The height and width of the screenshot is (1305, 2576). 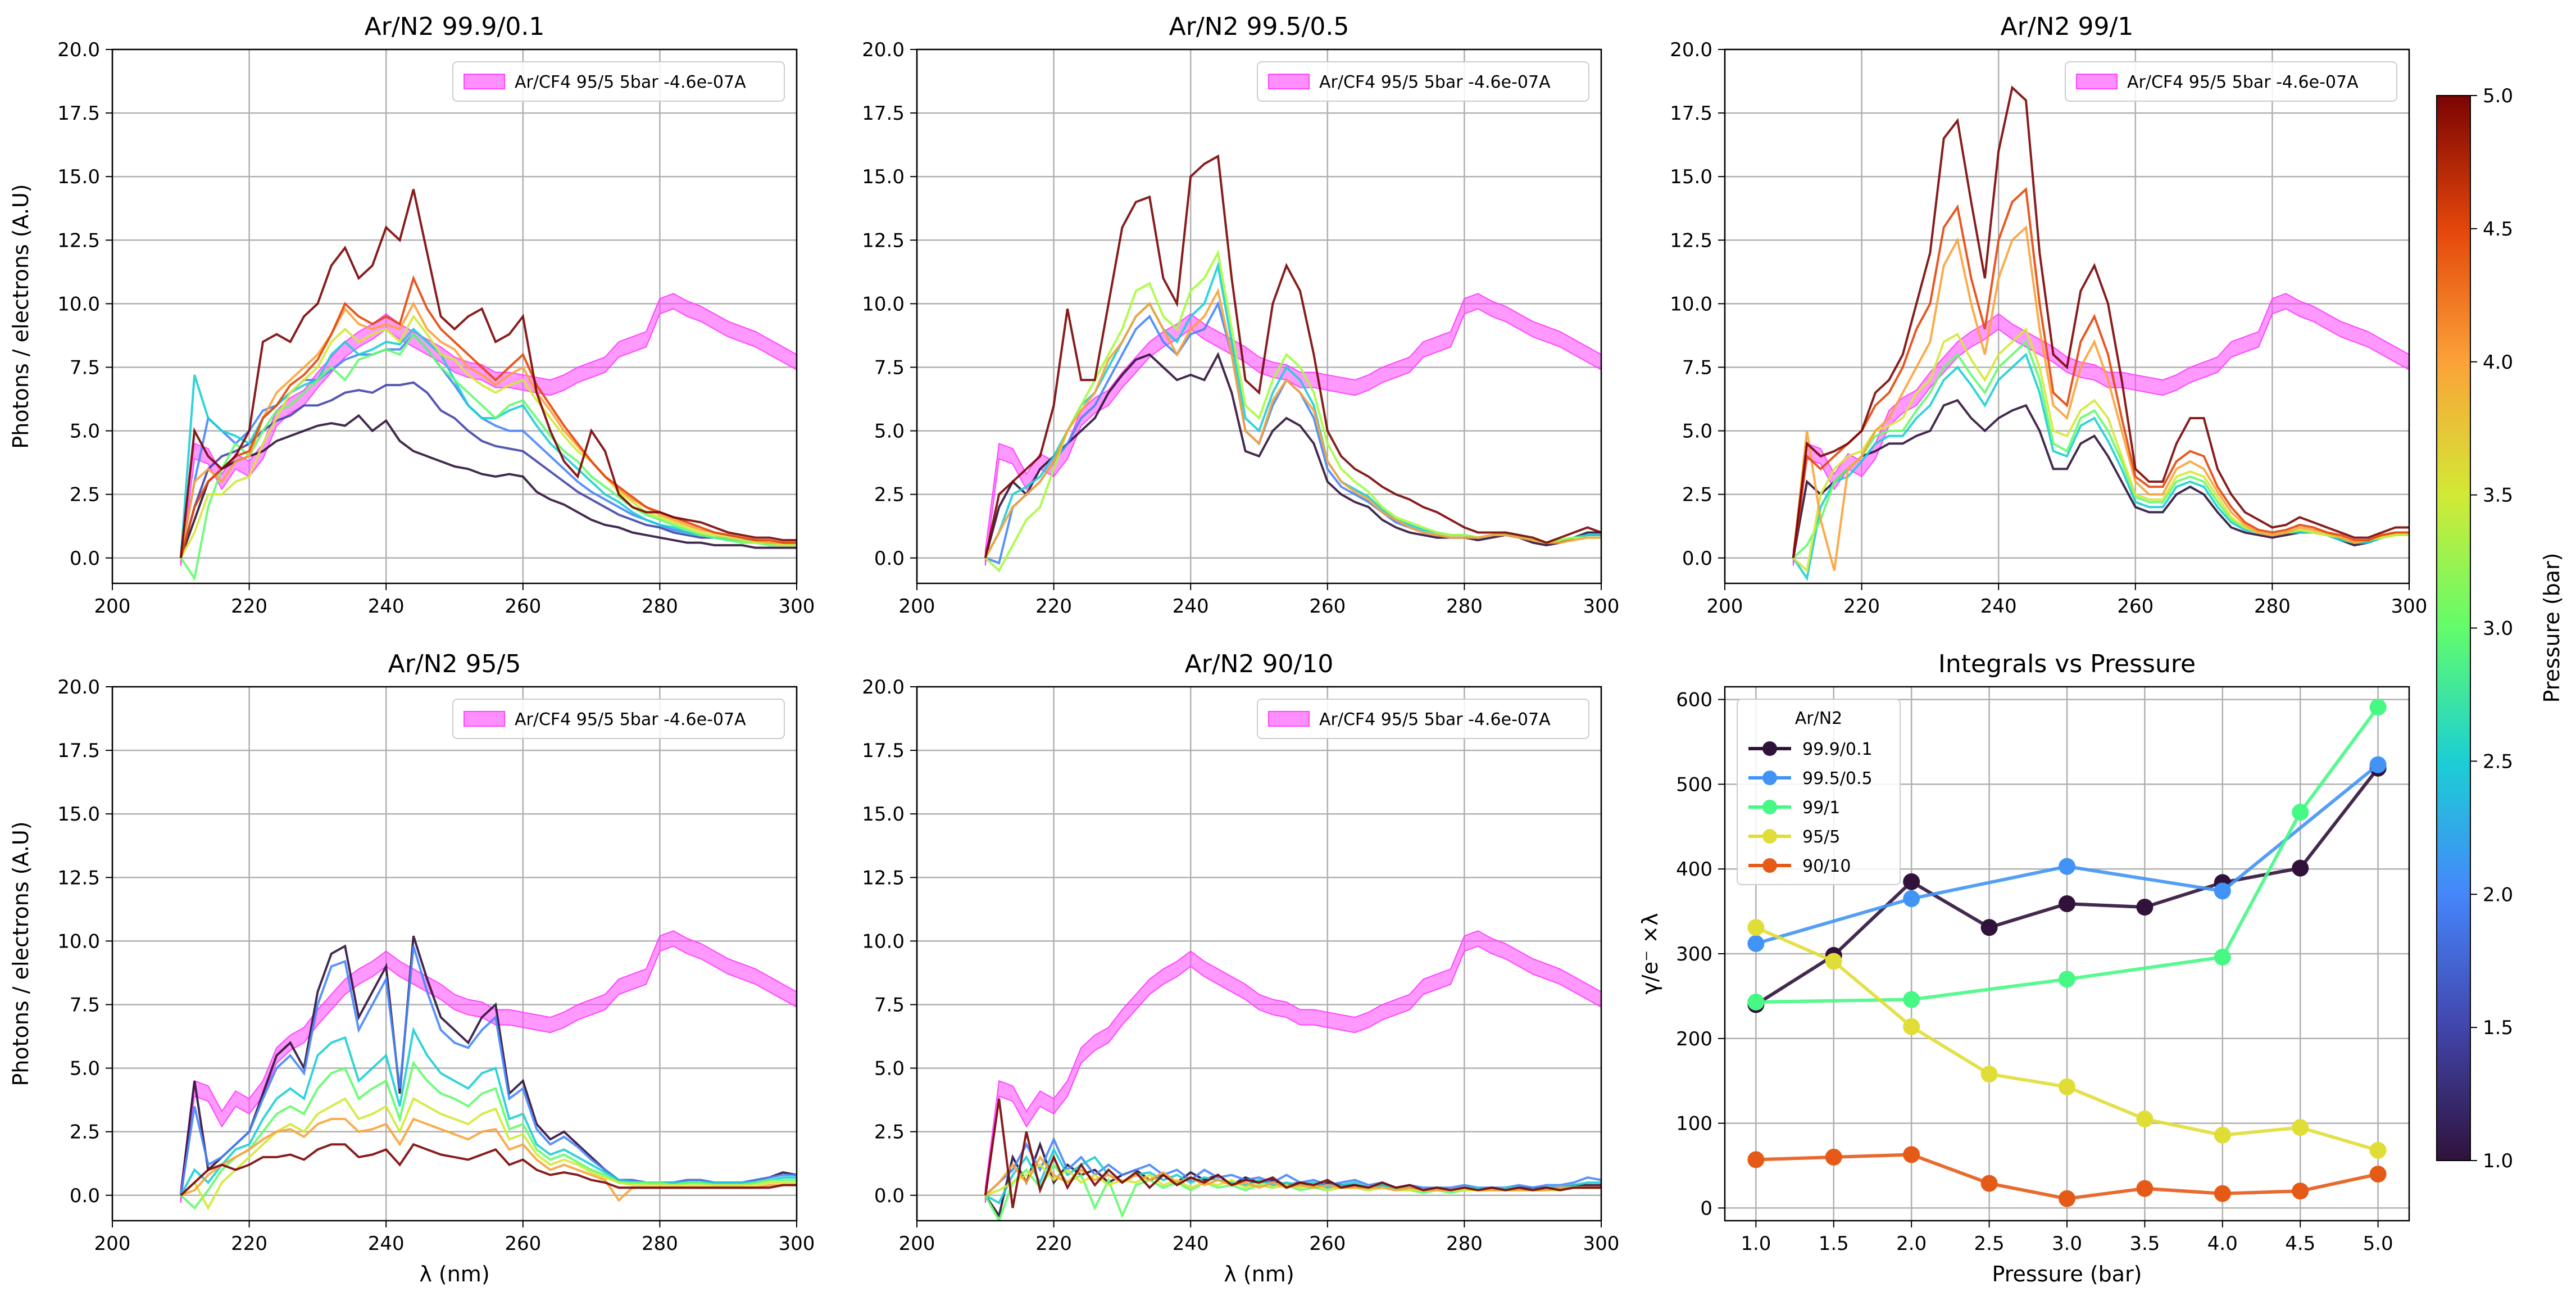 I want to click on panel-title: Ar/N2 99.9/0.1, so click(x=455, y=26).